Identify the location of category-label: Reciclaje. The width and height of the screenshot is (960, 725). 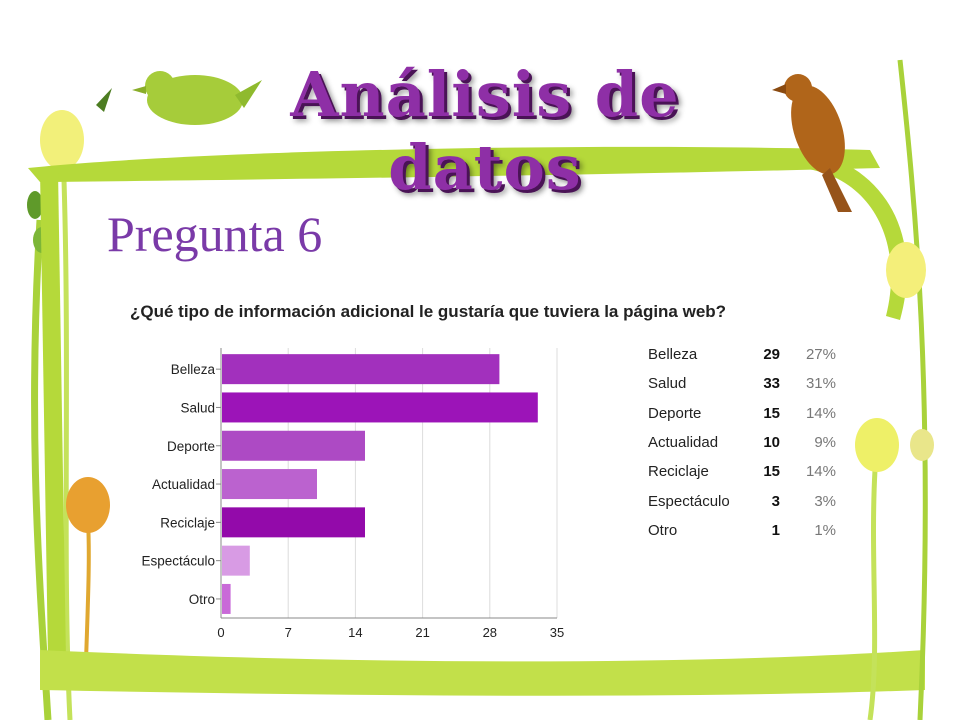
(187, 522).